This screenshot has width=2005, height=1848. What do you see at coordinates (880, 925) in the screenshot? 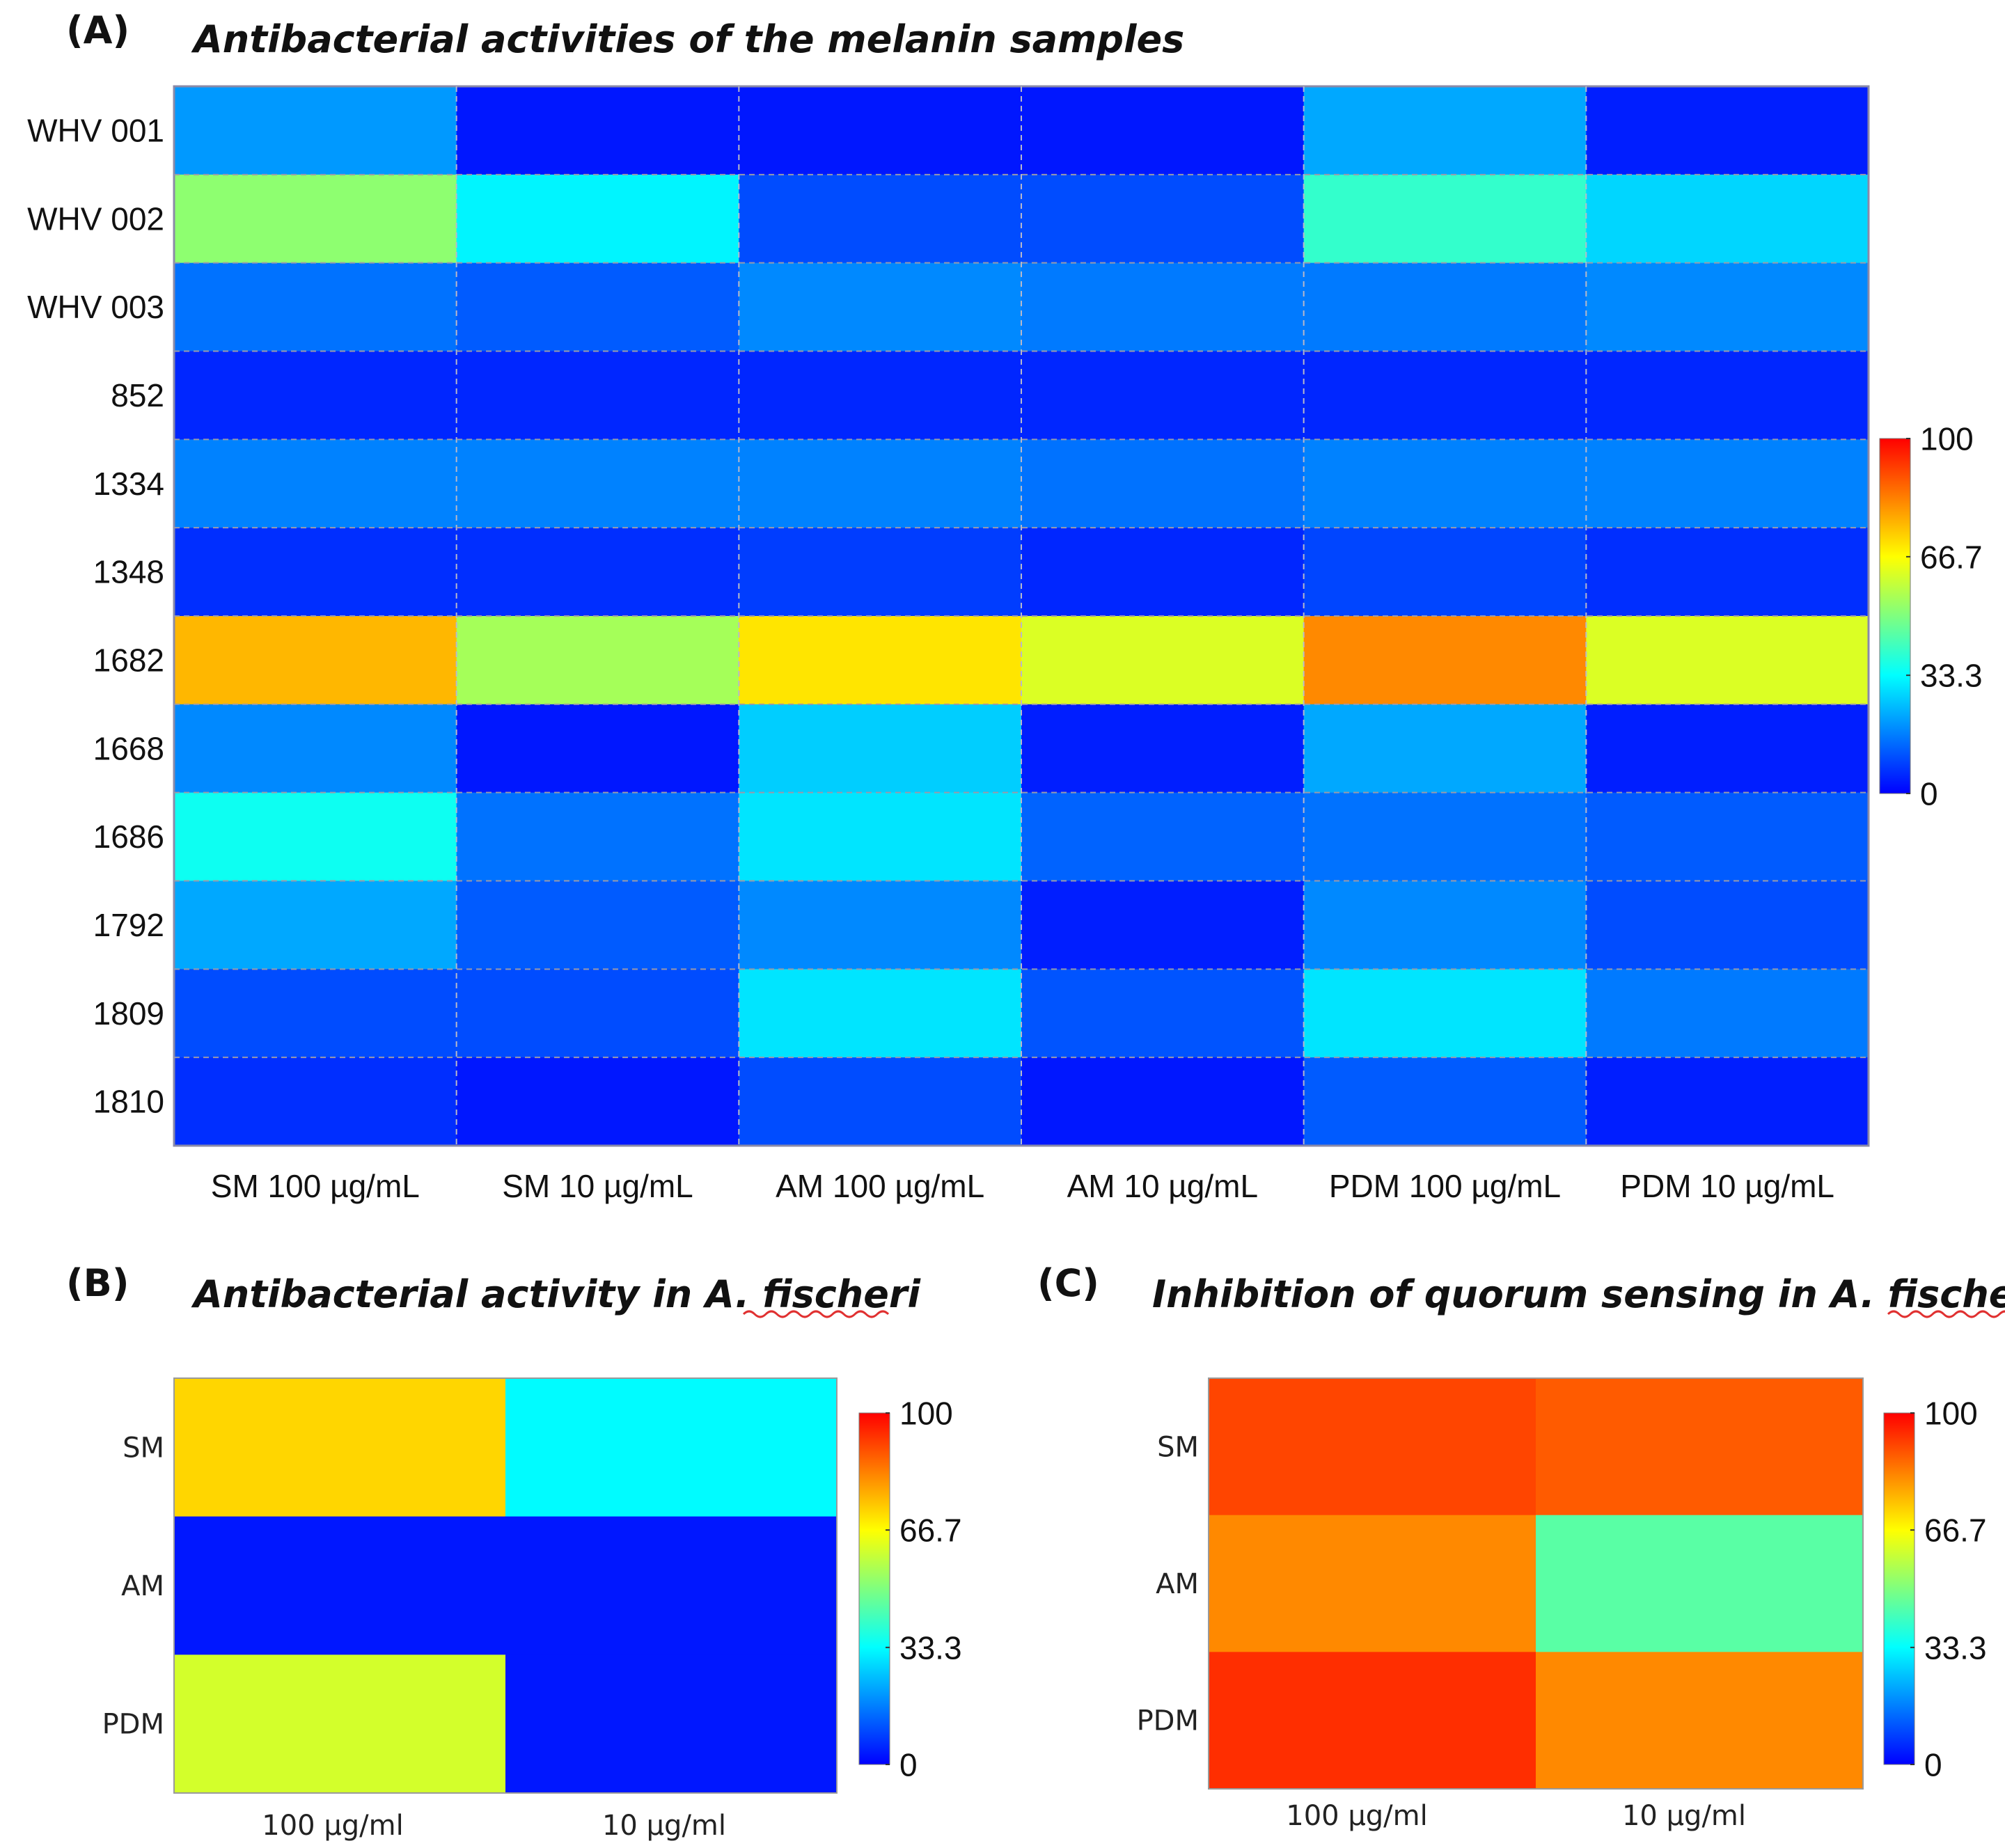
I see `a-cell-r9-c2` at bounding box center [880, 925].